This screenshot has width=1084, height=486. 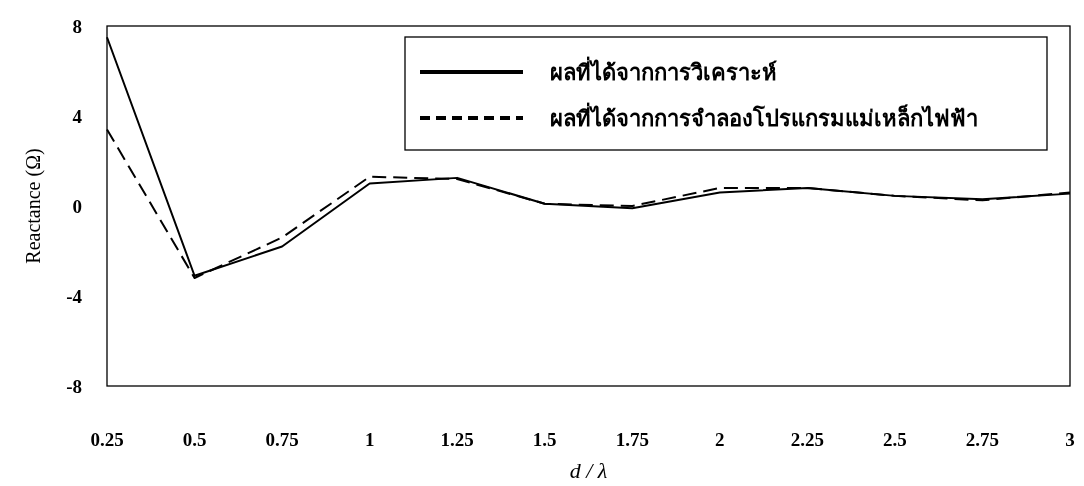 I want to click on legend-label: ผลที่ได้จากการวิเคราะห์, so click(x=663, y=70).